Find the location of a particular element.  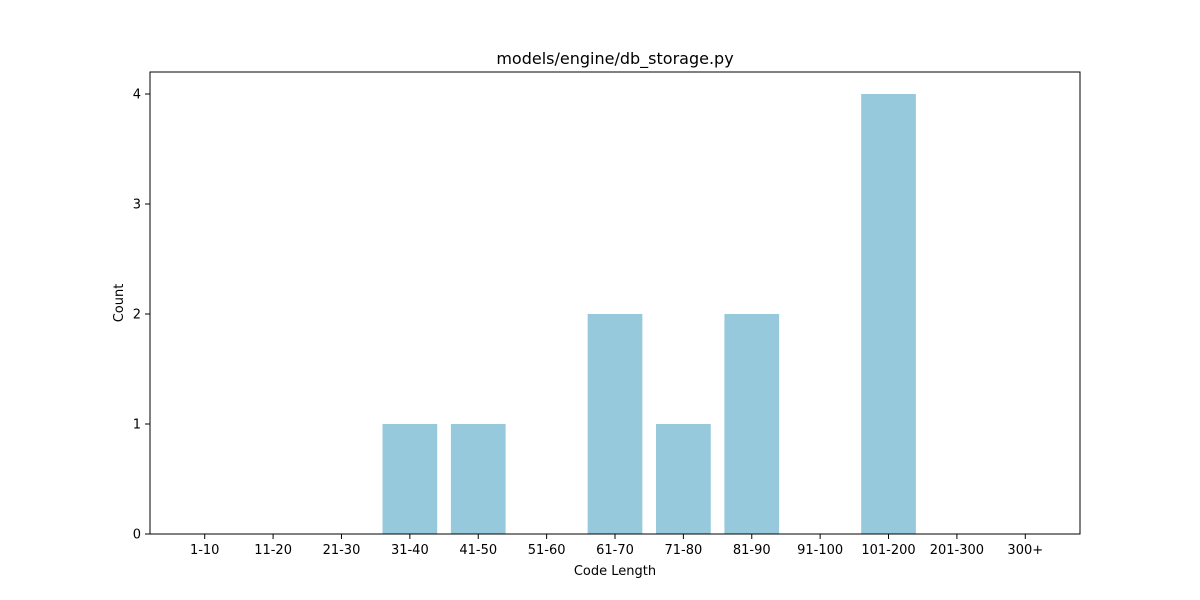

x-tick-label: 81-90 is located at coordinates (752, 550).